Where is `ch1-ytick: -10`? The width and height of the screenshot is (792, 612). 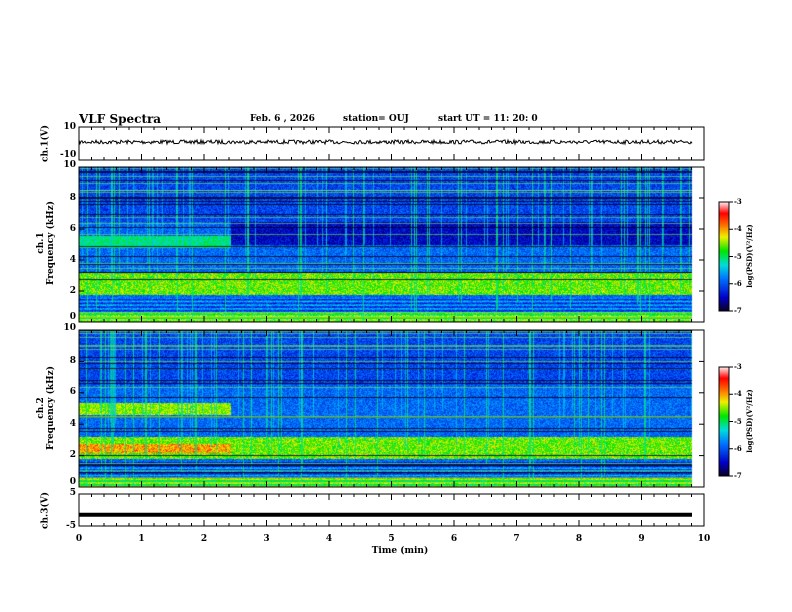 ch1-ytick: -10 is located at coordinates (68, 155).